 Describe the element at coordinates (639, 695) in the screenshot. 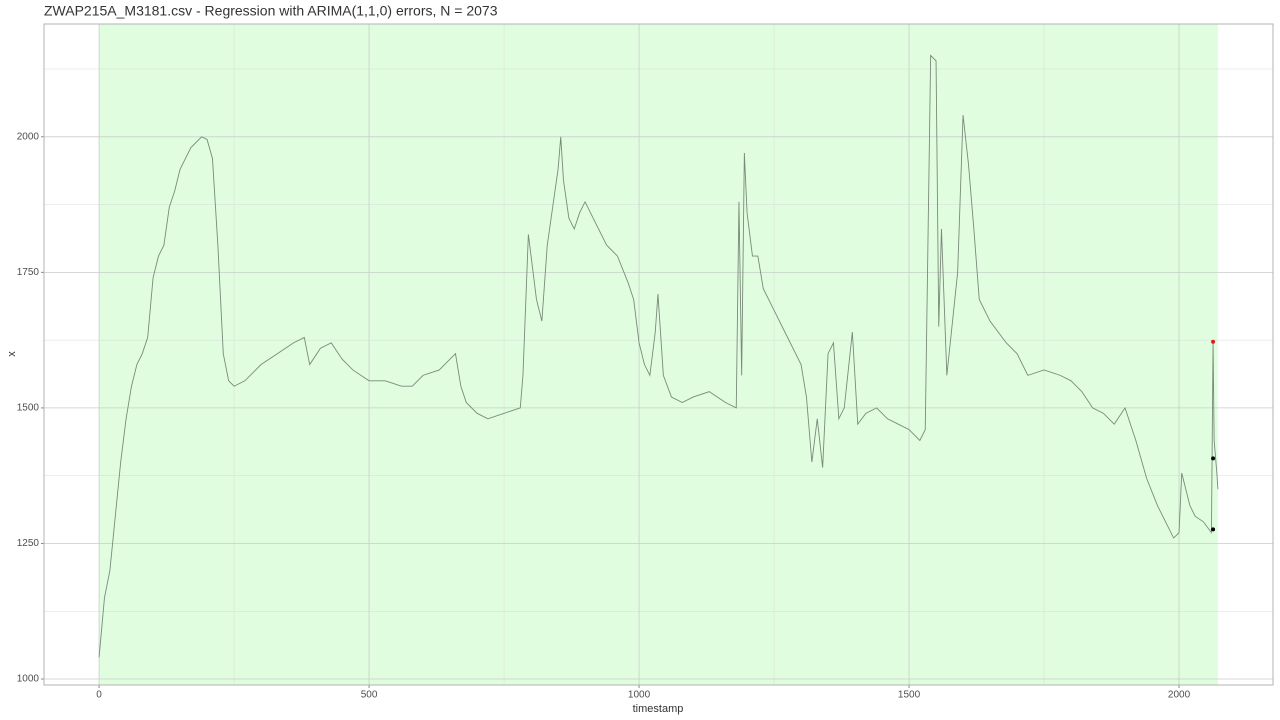

I see `x-tick-label: 1000` at that location.